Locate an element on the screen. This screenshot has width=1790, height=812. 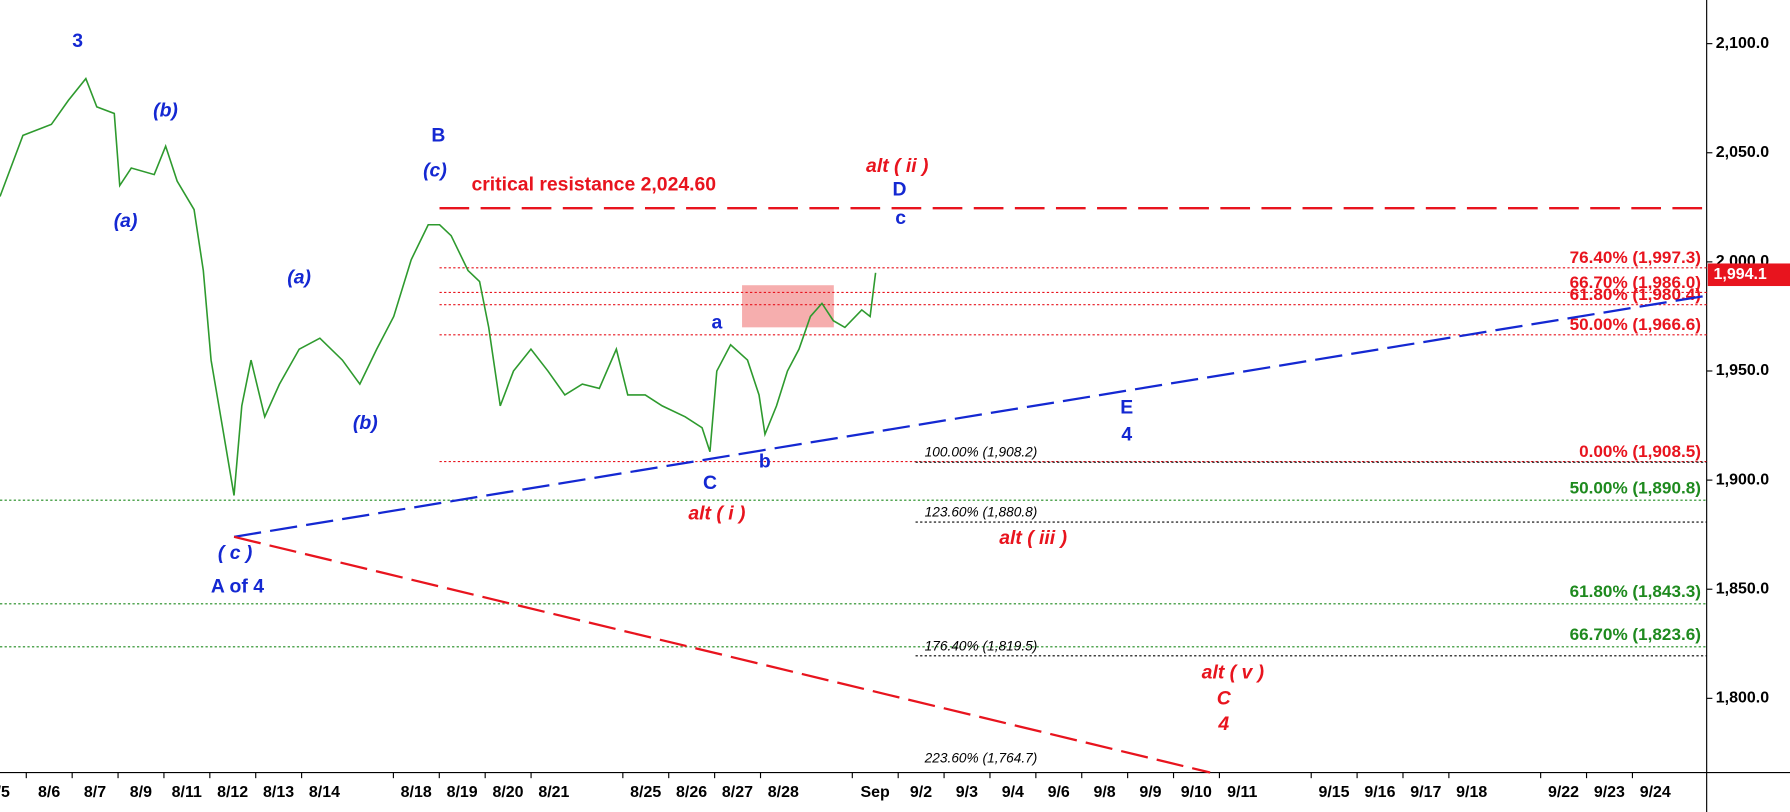
fib-label: 61.80% (1,980.4) is located at coordinates (1635, 294).